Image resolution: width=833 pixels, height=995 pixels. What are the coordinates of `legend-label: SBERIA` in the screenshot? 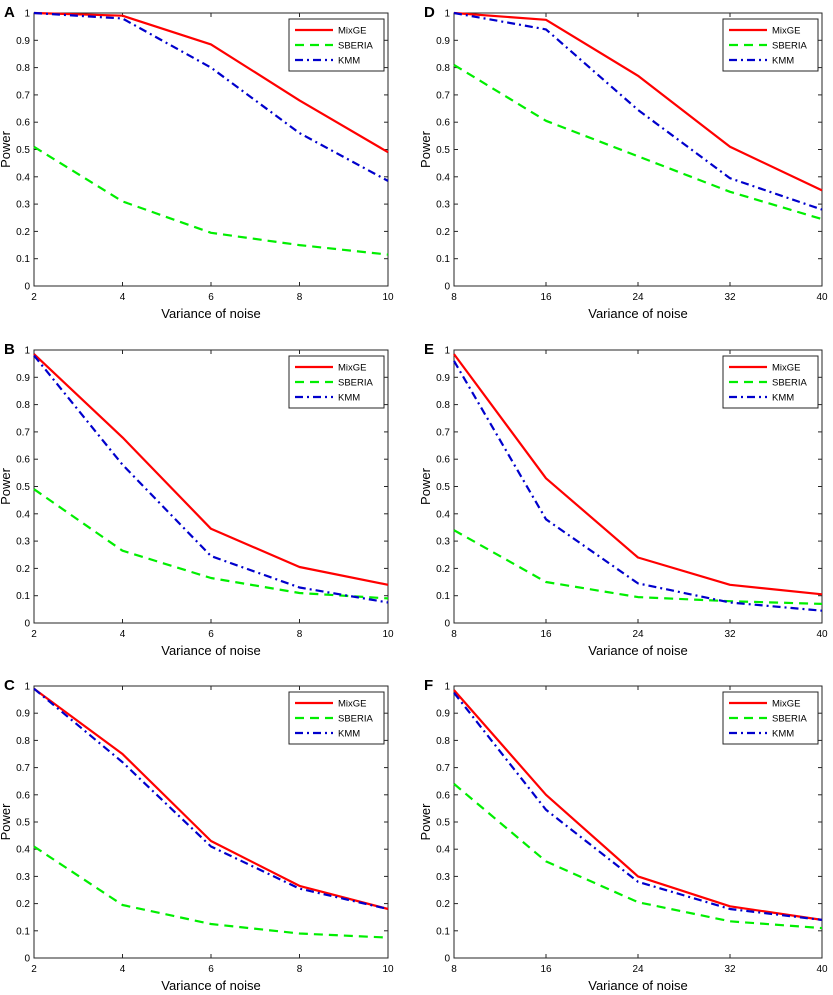 It's located at (356, 46).